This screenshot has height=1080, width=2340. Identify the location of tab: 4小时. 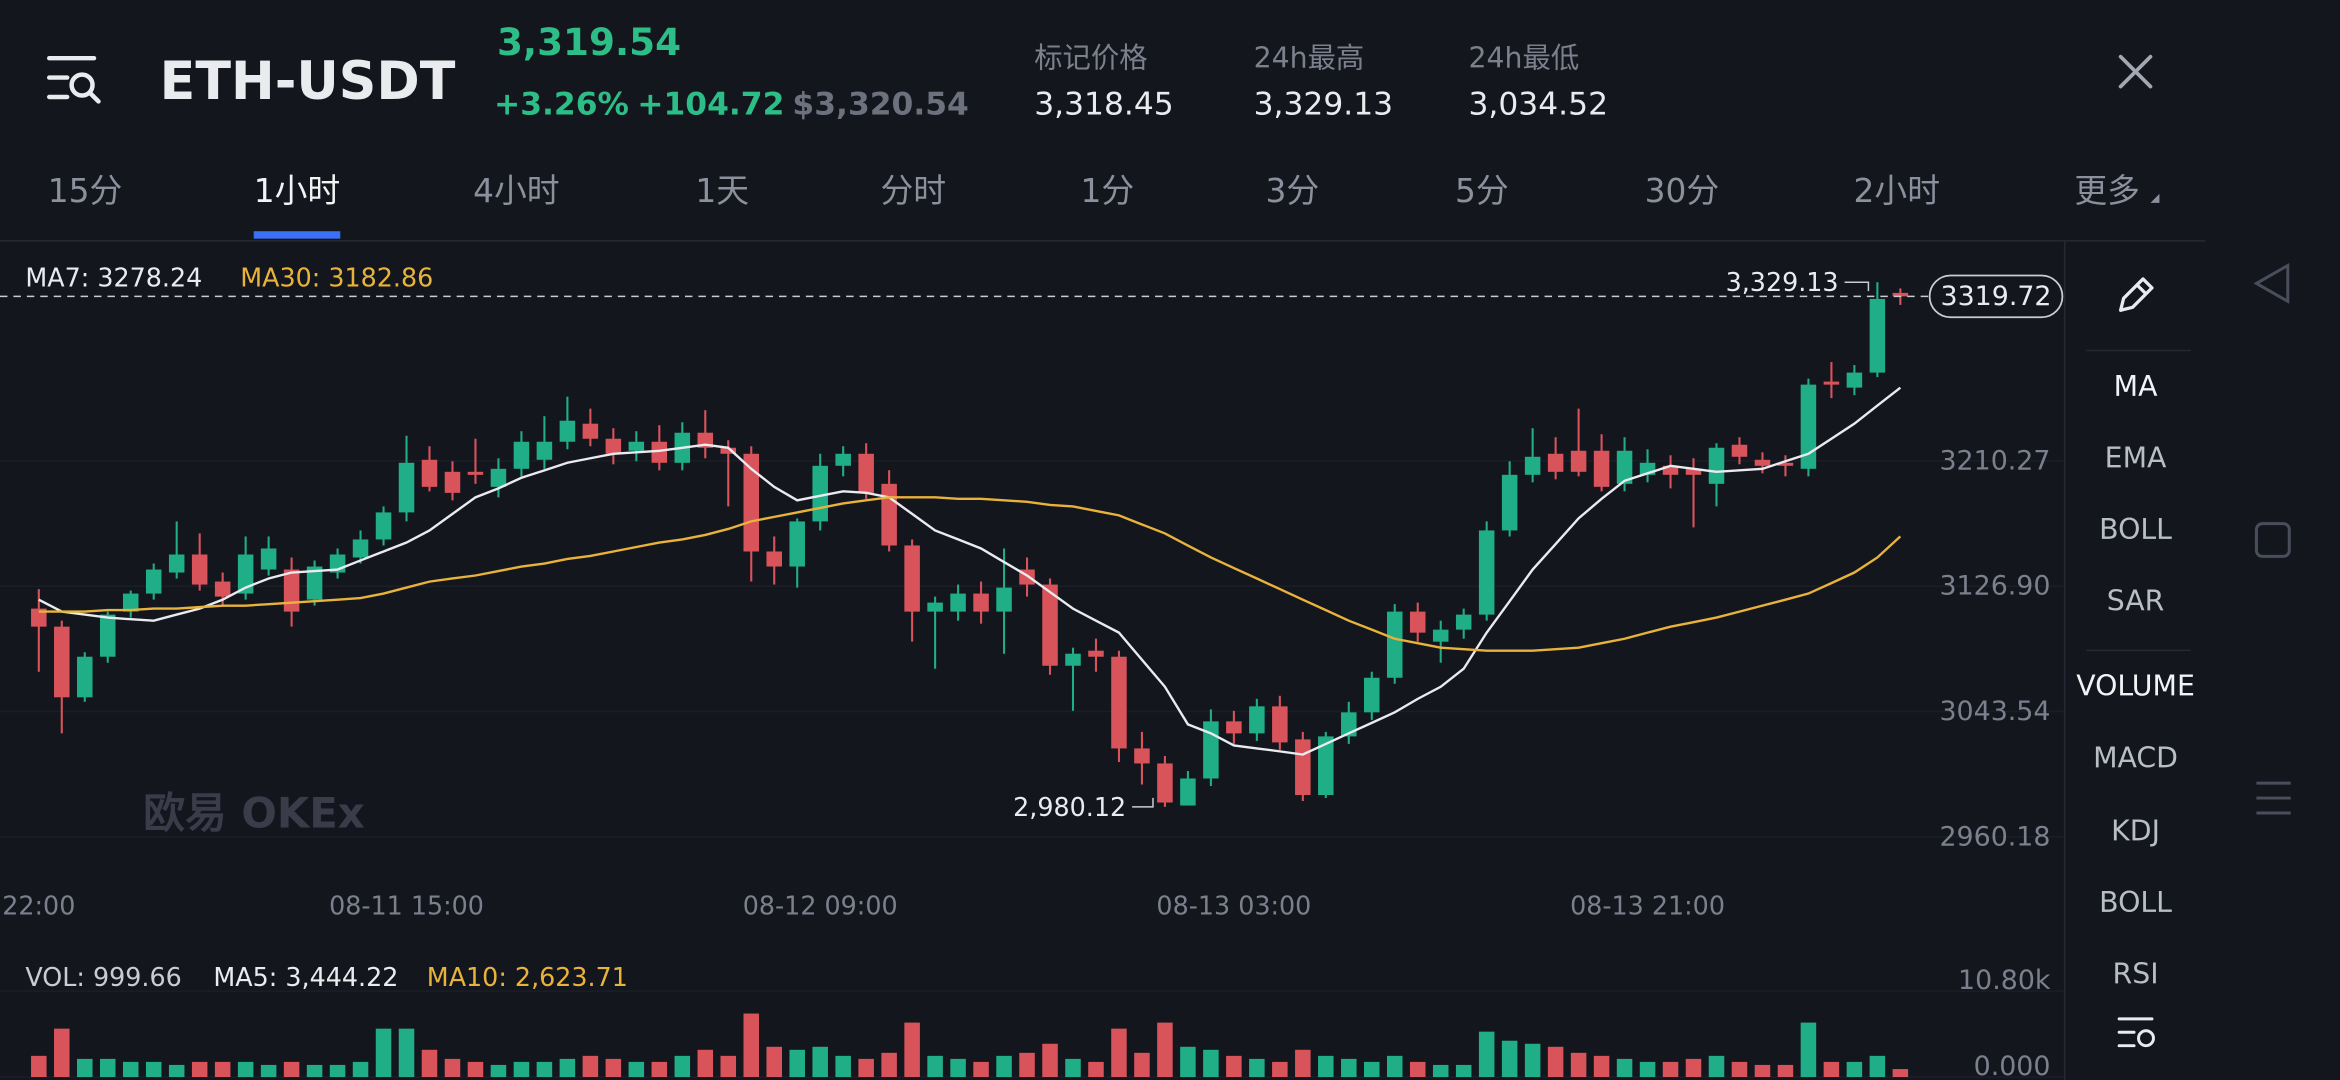
(516, 191).